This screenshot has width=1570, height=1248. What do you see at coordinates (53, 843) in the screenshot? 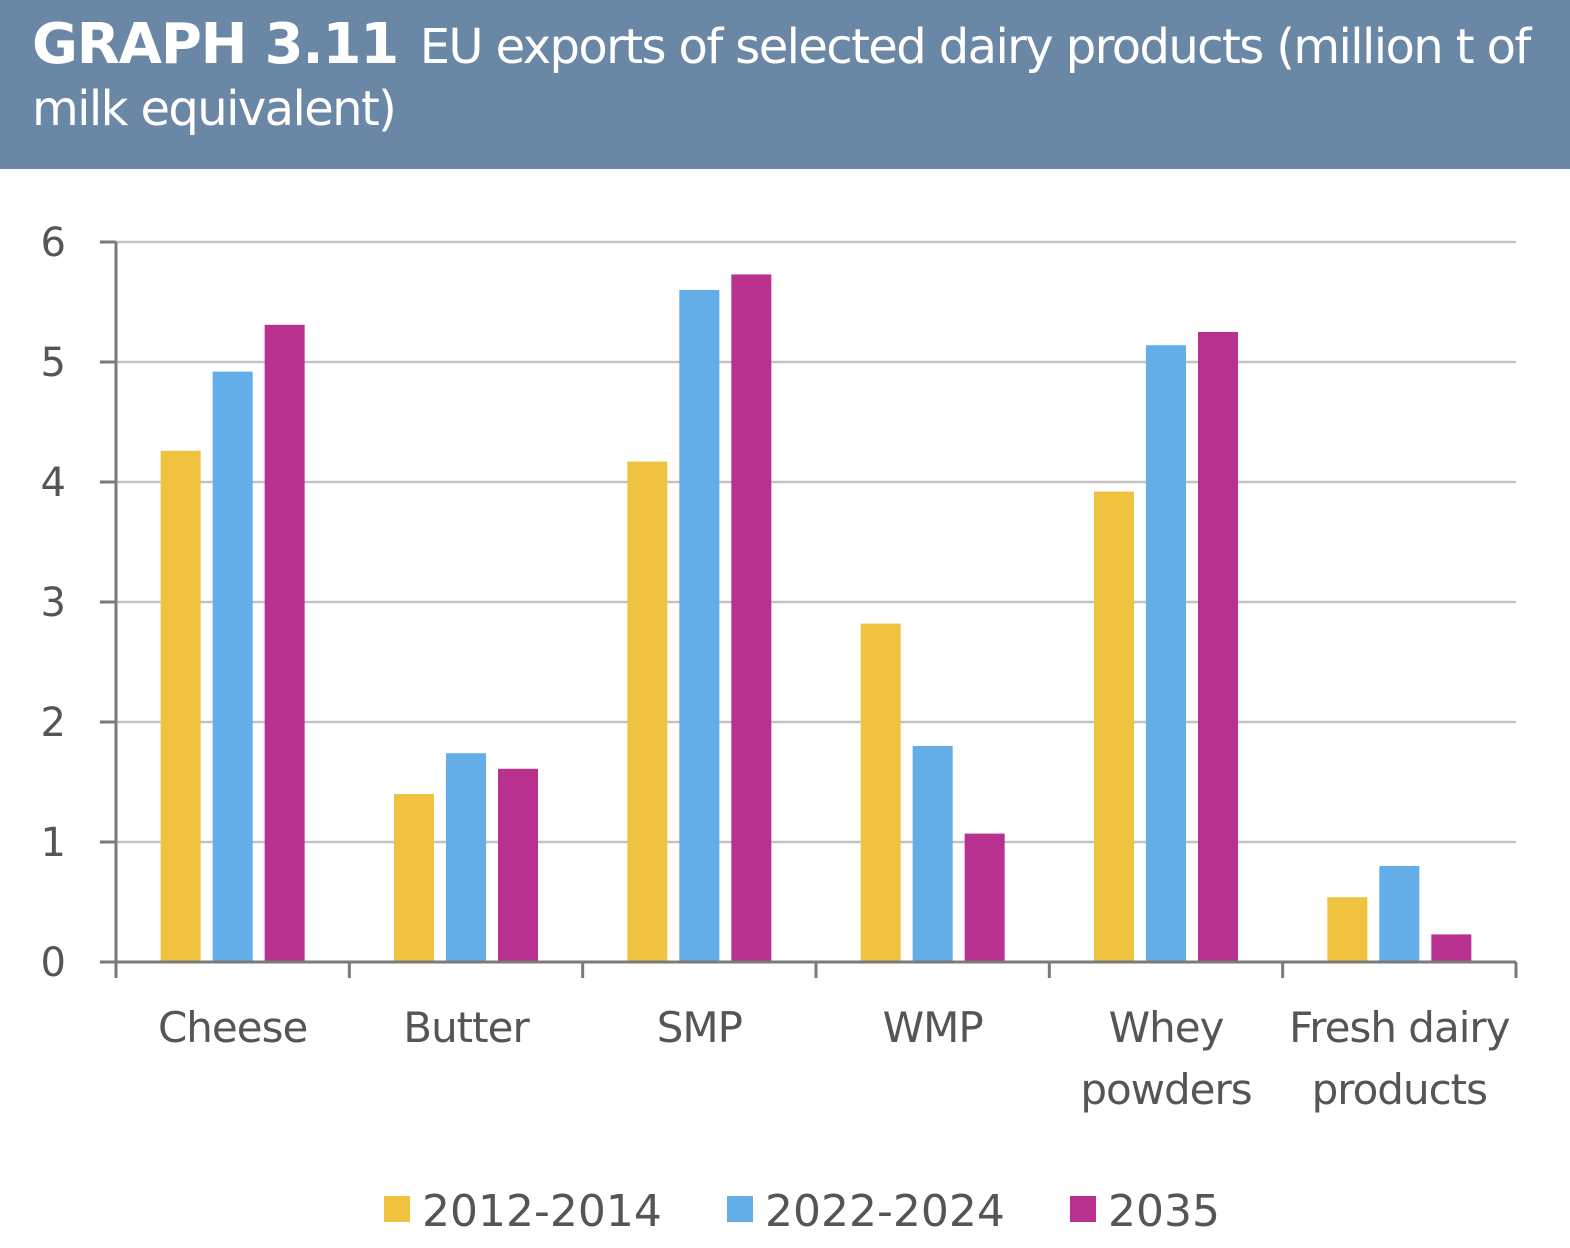
I see `y-tick-label: 1` at bounding box center [53, 843].